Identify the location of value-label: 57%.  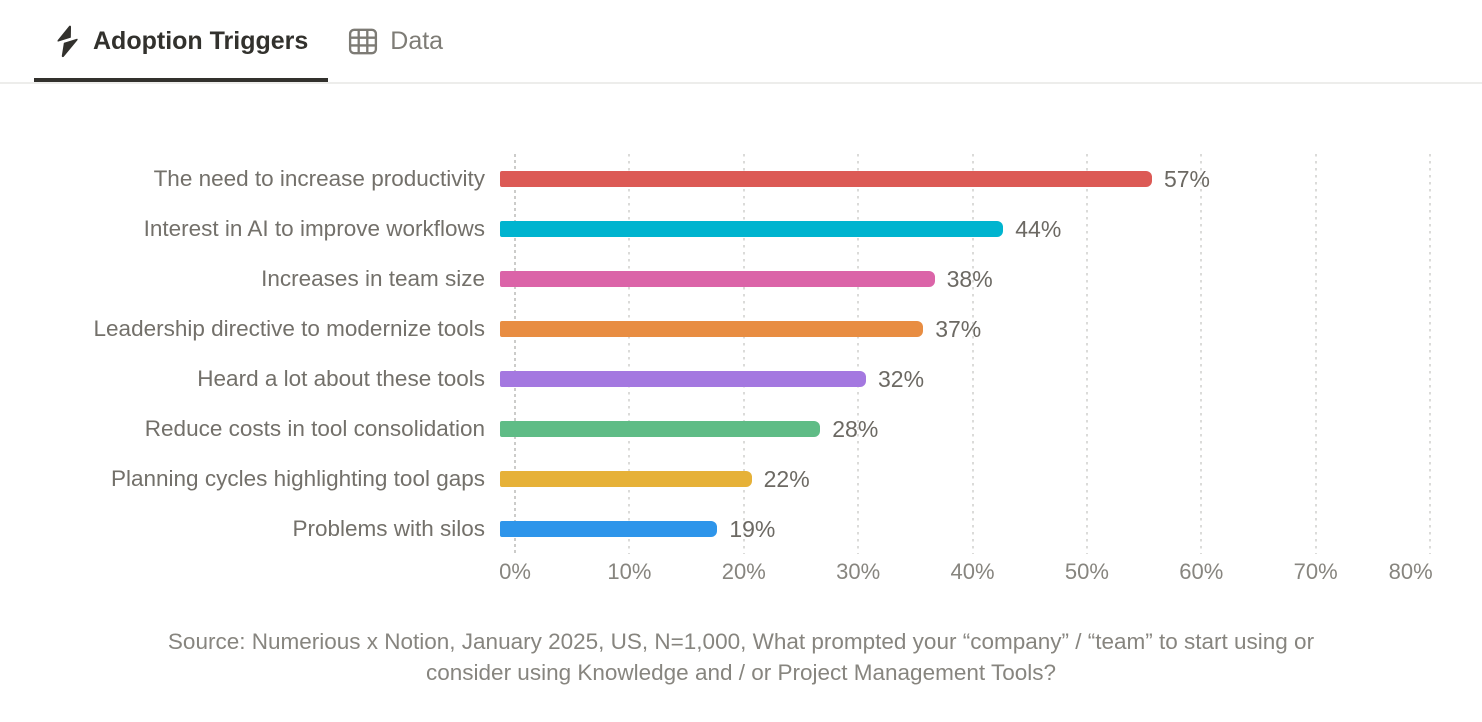
(1186, 178).